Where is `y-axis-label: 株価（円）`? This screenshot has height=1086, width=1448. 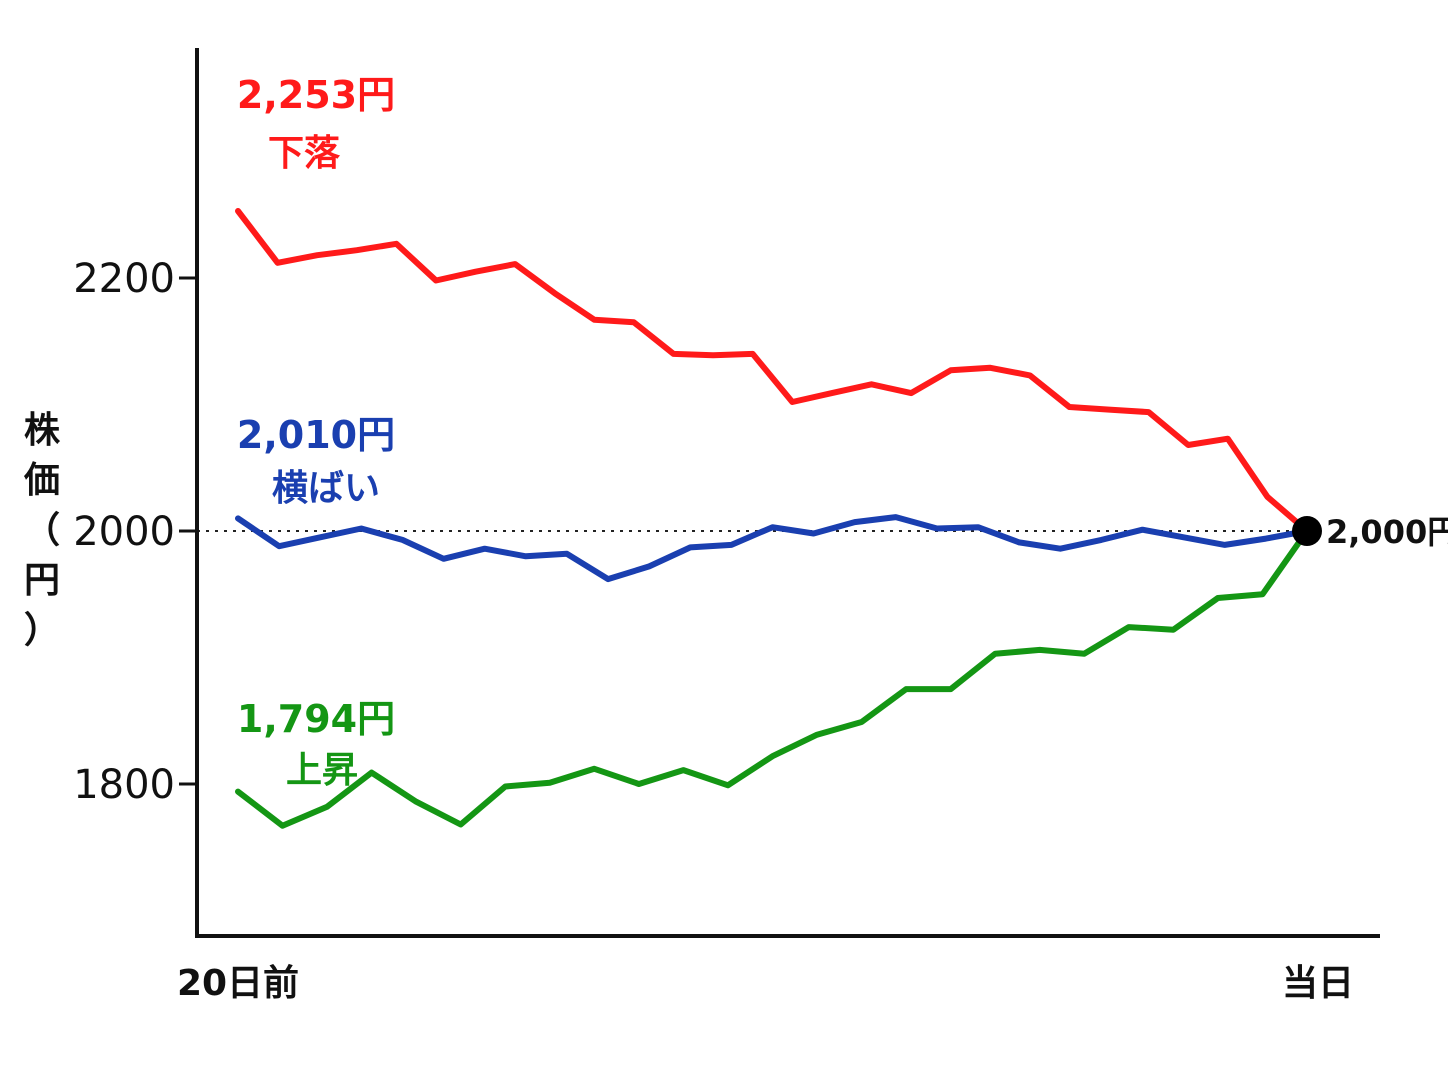
y-axis-label: 株価（円） is located at coordinates (42, 530).